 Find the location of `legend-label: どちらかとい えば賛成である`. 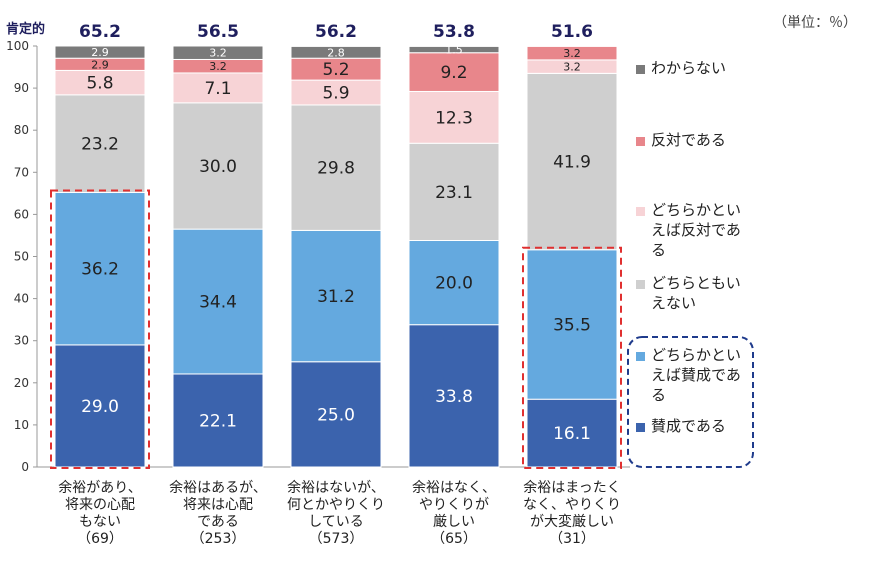

legend-label: どちらかとい えば賛成である is located at coordinates (696, 375).